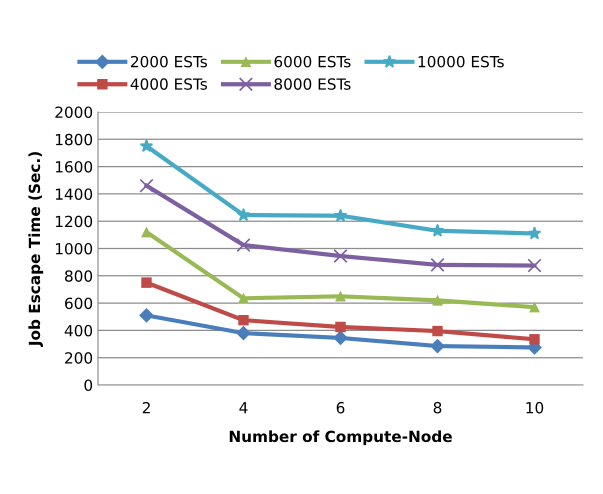  I want to click on y-tick-label: 1600, so click(74, 167).